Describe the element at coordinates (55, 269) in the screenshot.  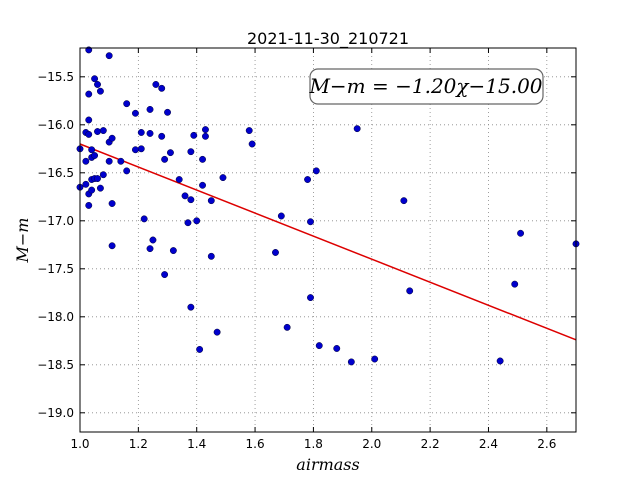
I see `y-tick-label: −17.5` at that location.